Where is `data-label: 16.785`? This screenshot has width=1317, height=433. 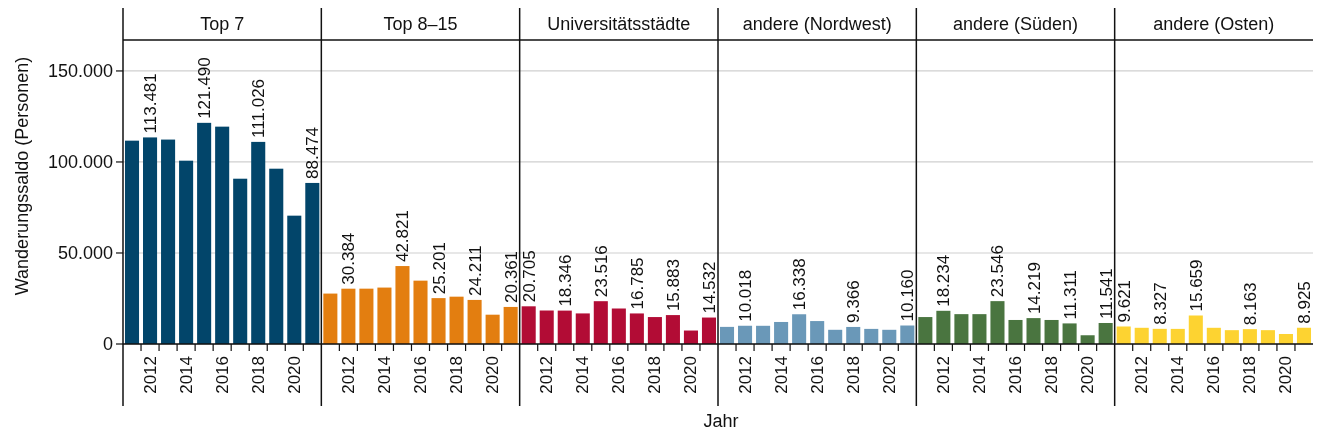
data-label: 16.785 is located at coordinates (637, 283).